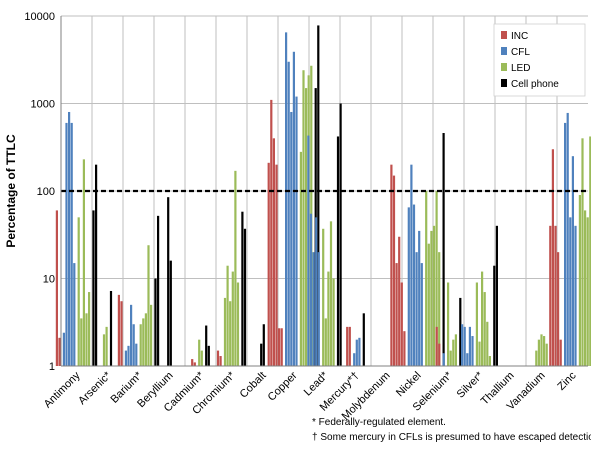 This screenshot has height=457, width=591. Describe the element at coordinates (43, 105) in the screenshot. I see `y-tick-label: 1000` at that location.